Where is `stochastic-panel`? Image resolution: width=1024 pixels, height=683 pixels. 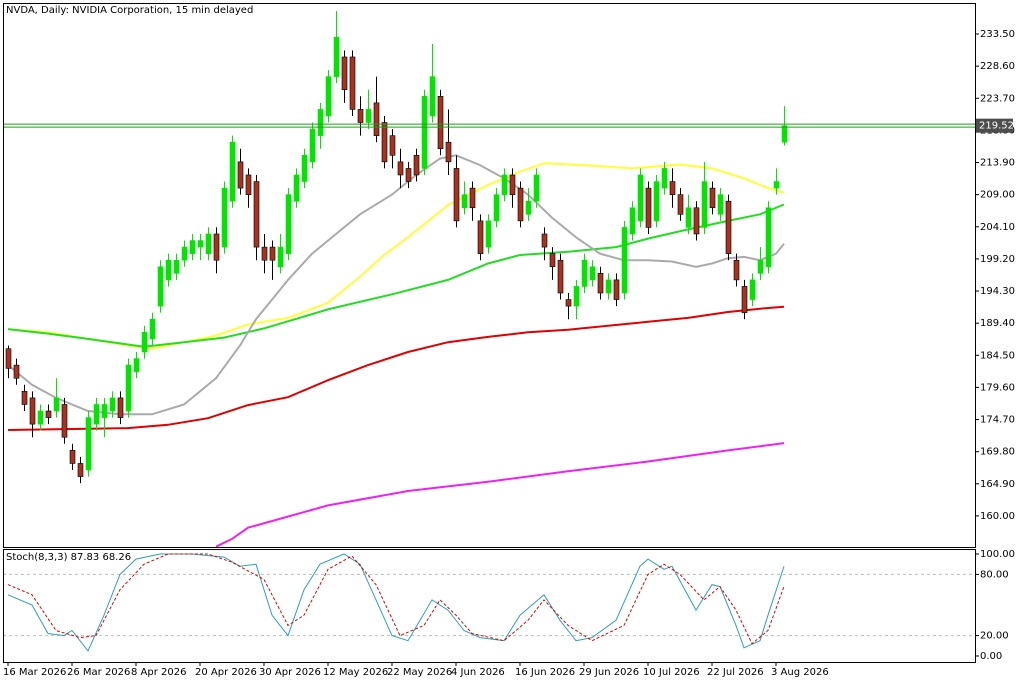
stochastic-panel is located at coordinates (489, 602).